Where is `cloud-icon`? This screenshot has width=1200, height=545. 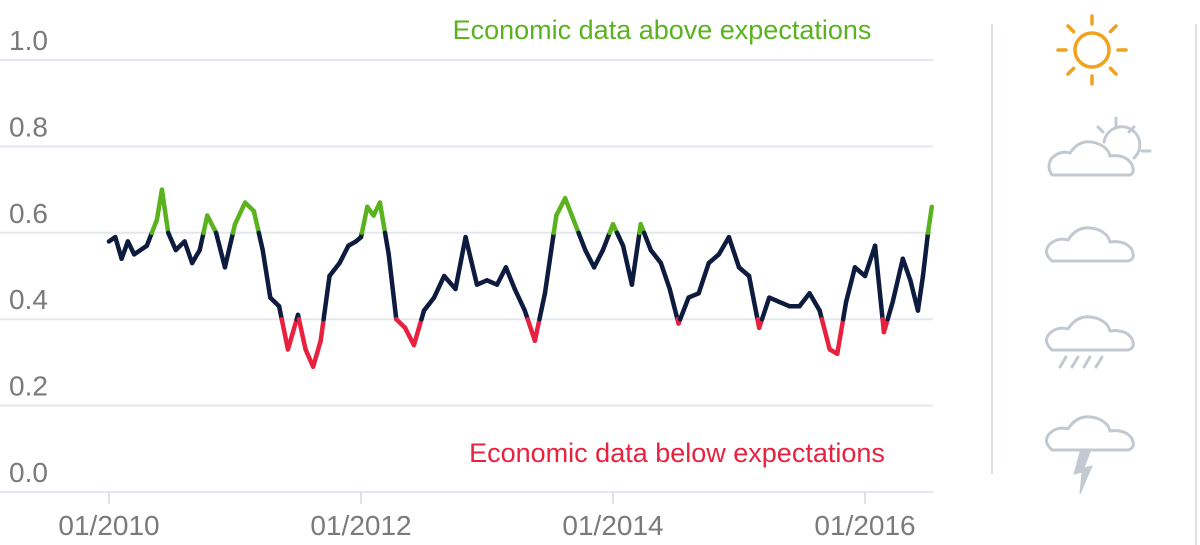 cloud-icon is located at coordinates (1090, 244).